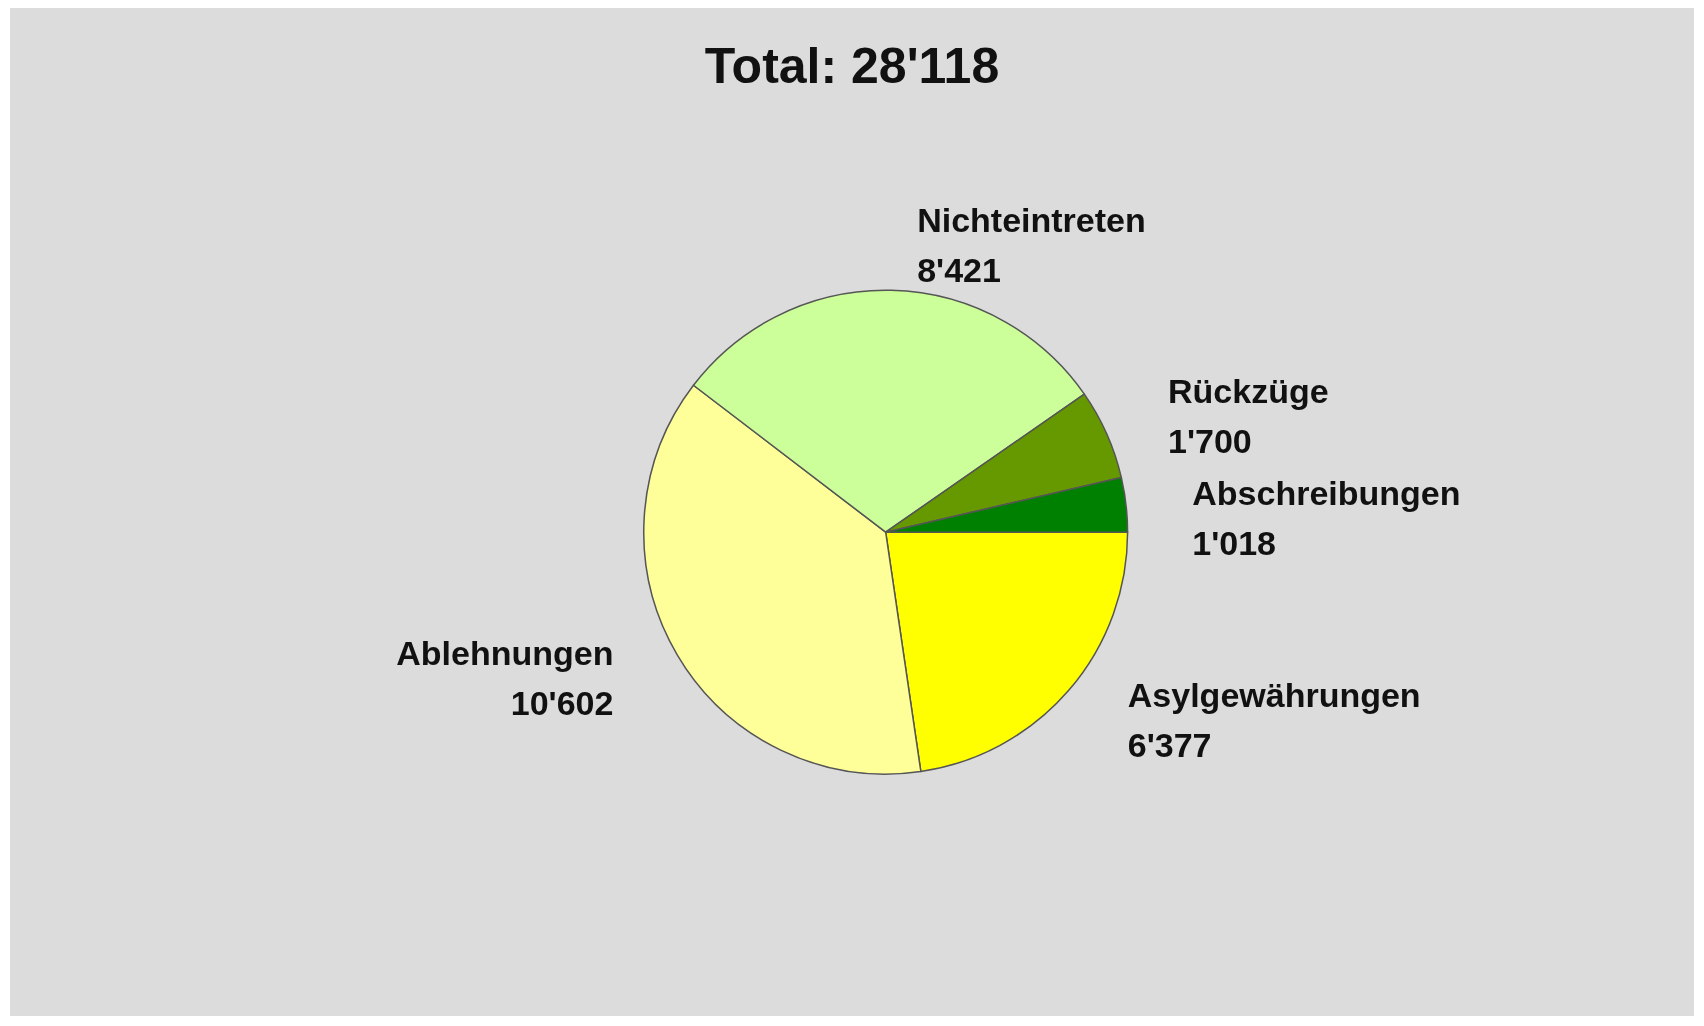 Image resolution: width=1704 pixels, height=1026 pixels. Describe the element at coordinates (1326, 492) in the screenshot. I see `slice-label: Abschreibungen` at that location.